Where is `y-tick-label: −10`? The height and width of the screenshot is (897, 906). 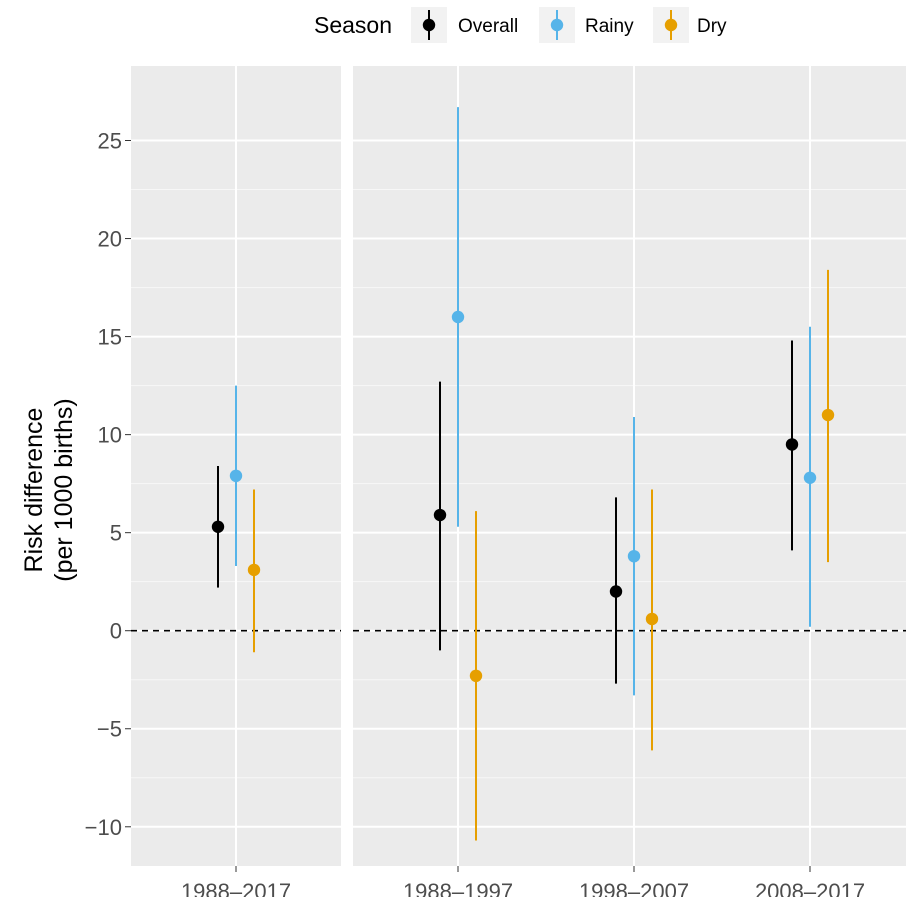 y-tick-label: −10 is located at coordinates (103, 827).